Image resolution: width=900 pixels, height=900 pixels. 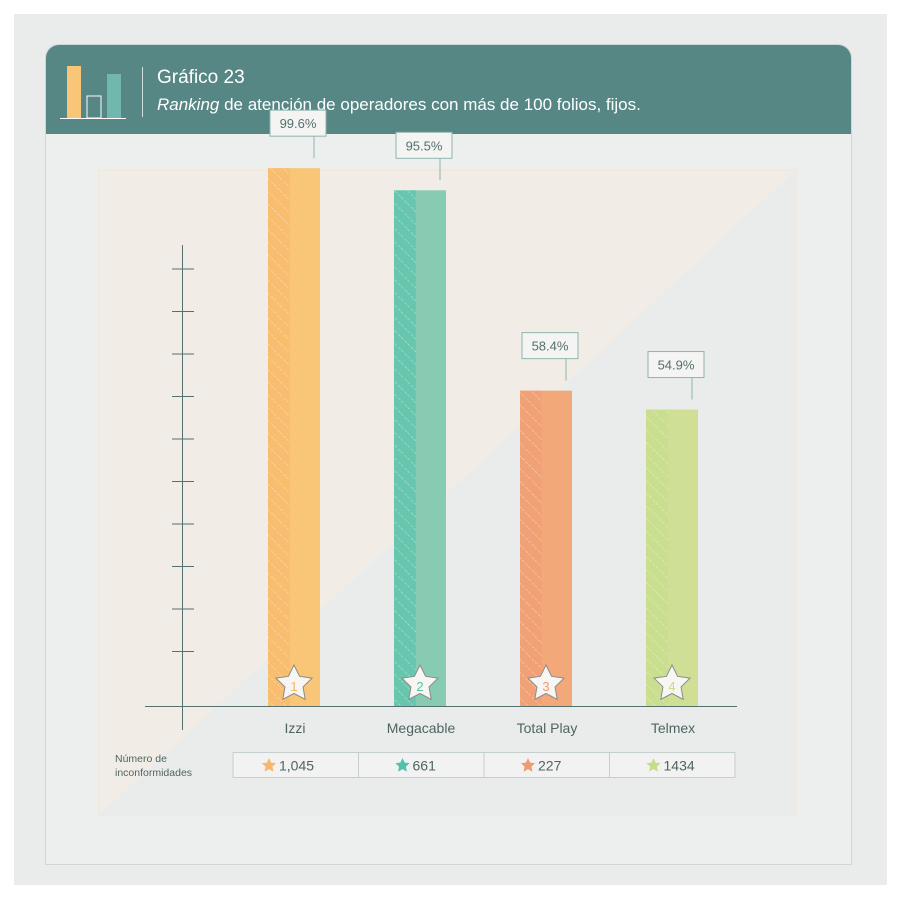 I want to click on y-axis-ticks, so click(x=183, y=460).